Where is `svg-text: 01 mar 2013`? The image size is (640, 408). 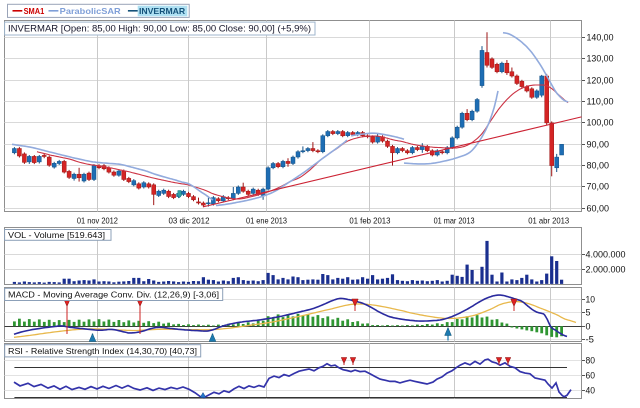 svg-text: 01 mar 2013 is located at coordinates (454, 221).